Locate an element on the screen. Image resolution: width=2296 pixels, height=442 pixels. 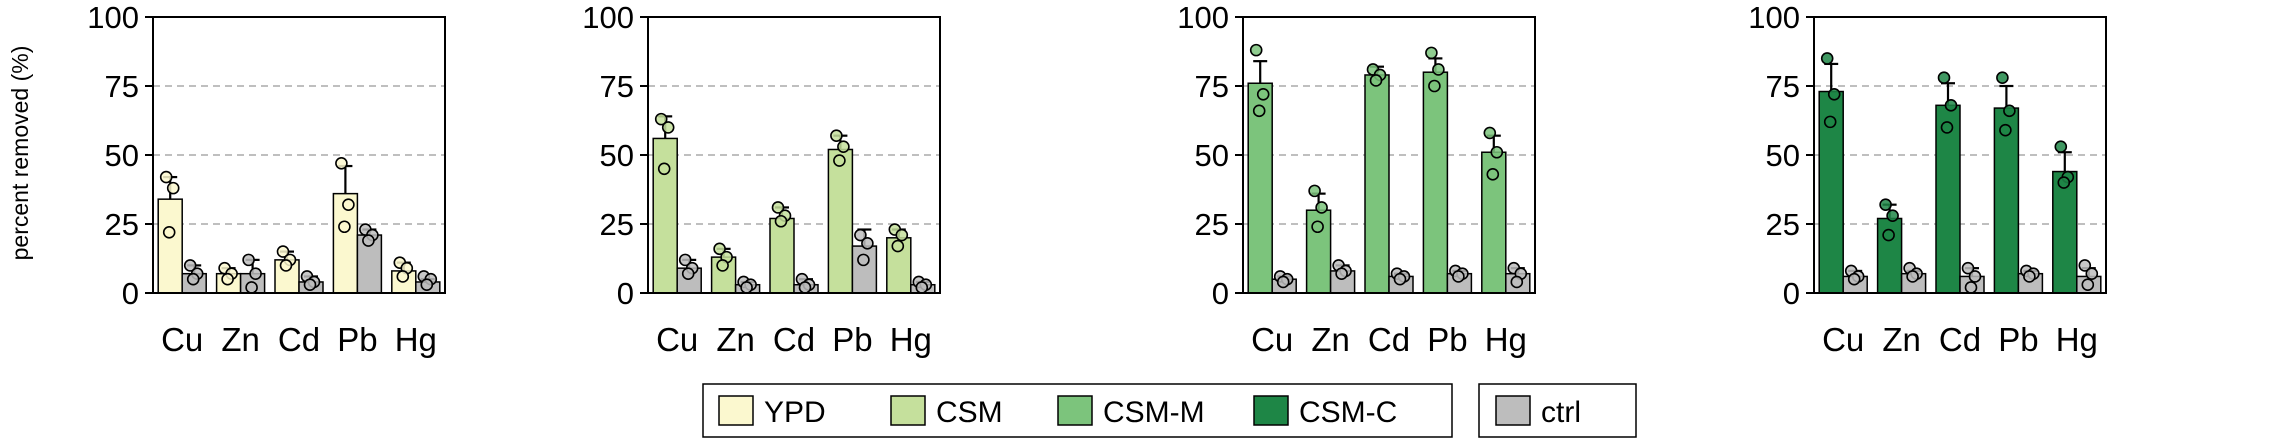
legend-label: CSM-M is located at coordinates (1154, 412).